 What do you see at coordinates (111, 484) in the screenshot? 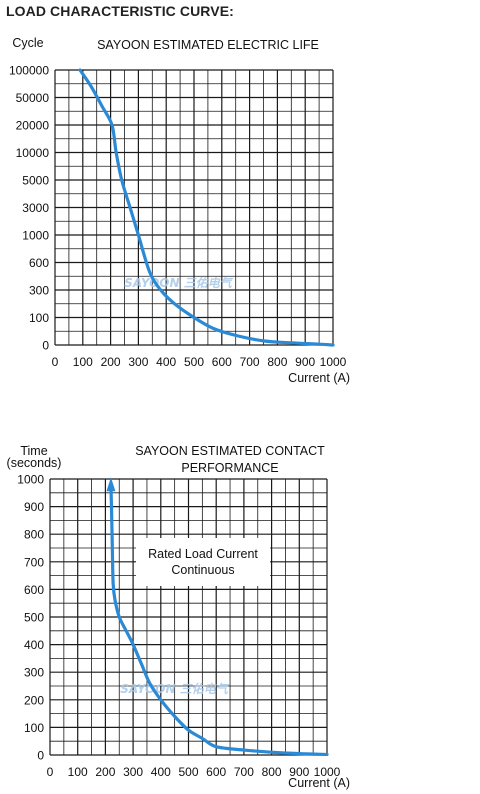
I see `arrow-head` at bounding box center [111, 484].